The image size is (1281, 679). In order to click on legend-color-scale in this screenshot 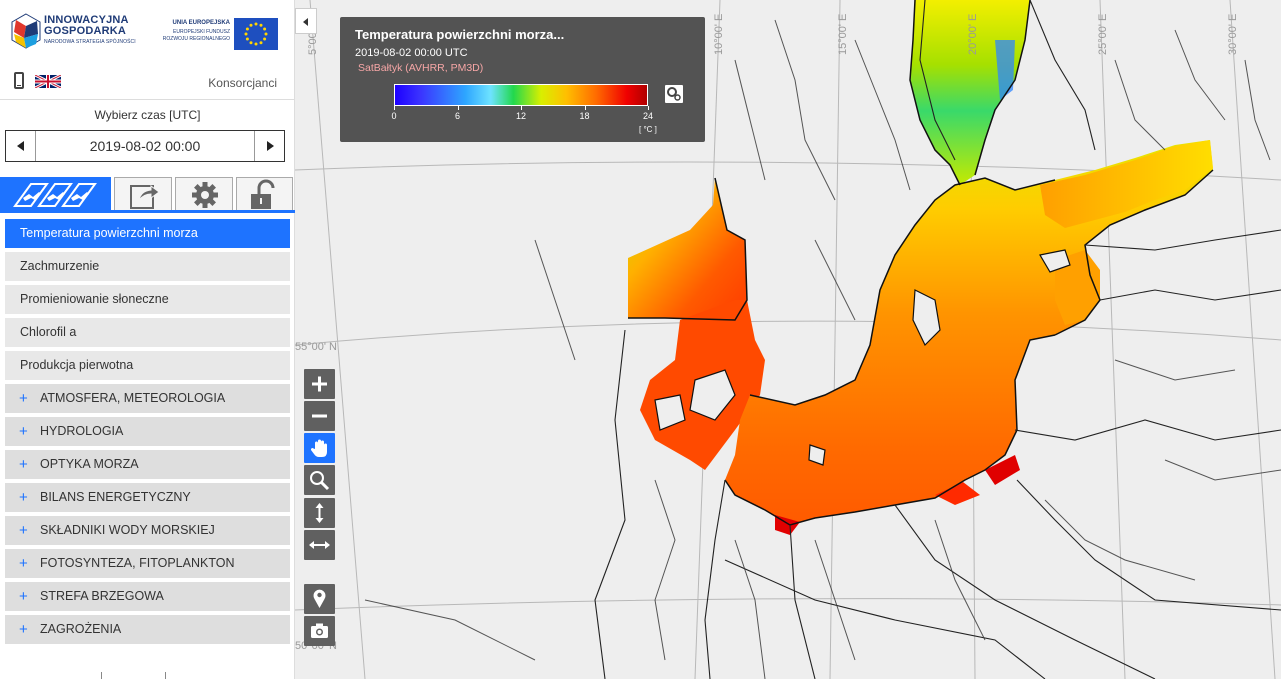, I will do `click(521, 95)`.